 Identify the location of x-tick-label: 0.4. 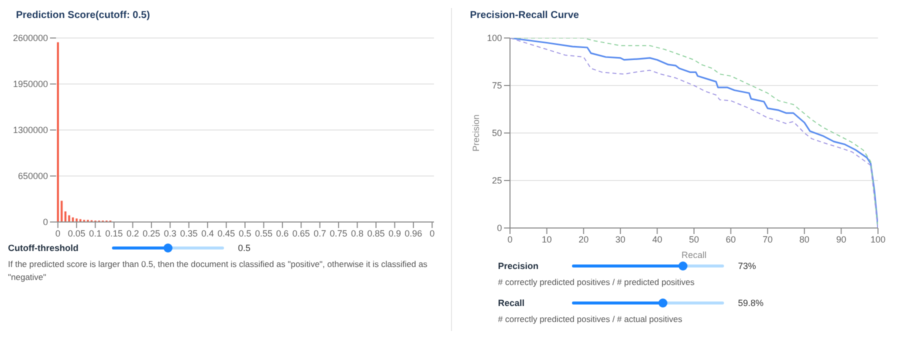
(207, 233).